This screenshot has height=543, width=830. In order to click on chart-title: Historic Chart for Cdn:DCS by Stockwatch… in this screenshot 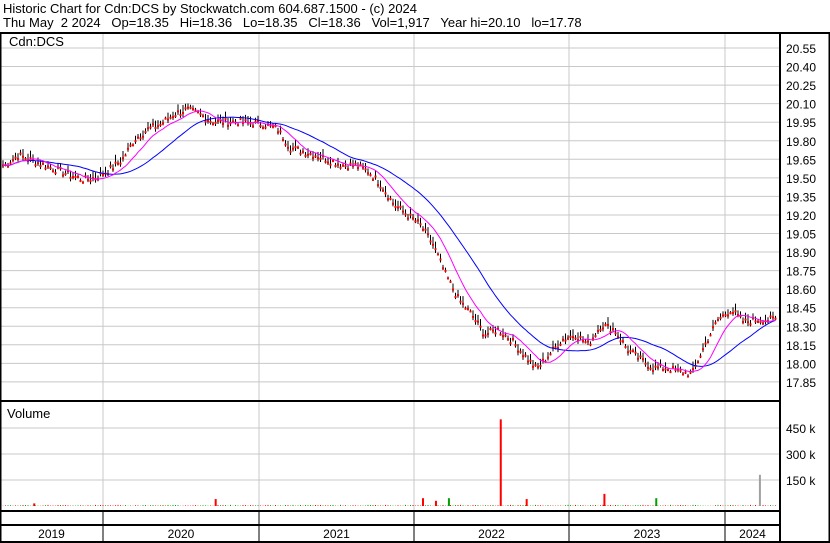, I will do `click(210, 8)`.